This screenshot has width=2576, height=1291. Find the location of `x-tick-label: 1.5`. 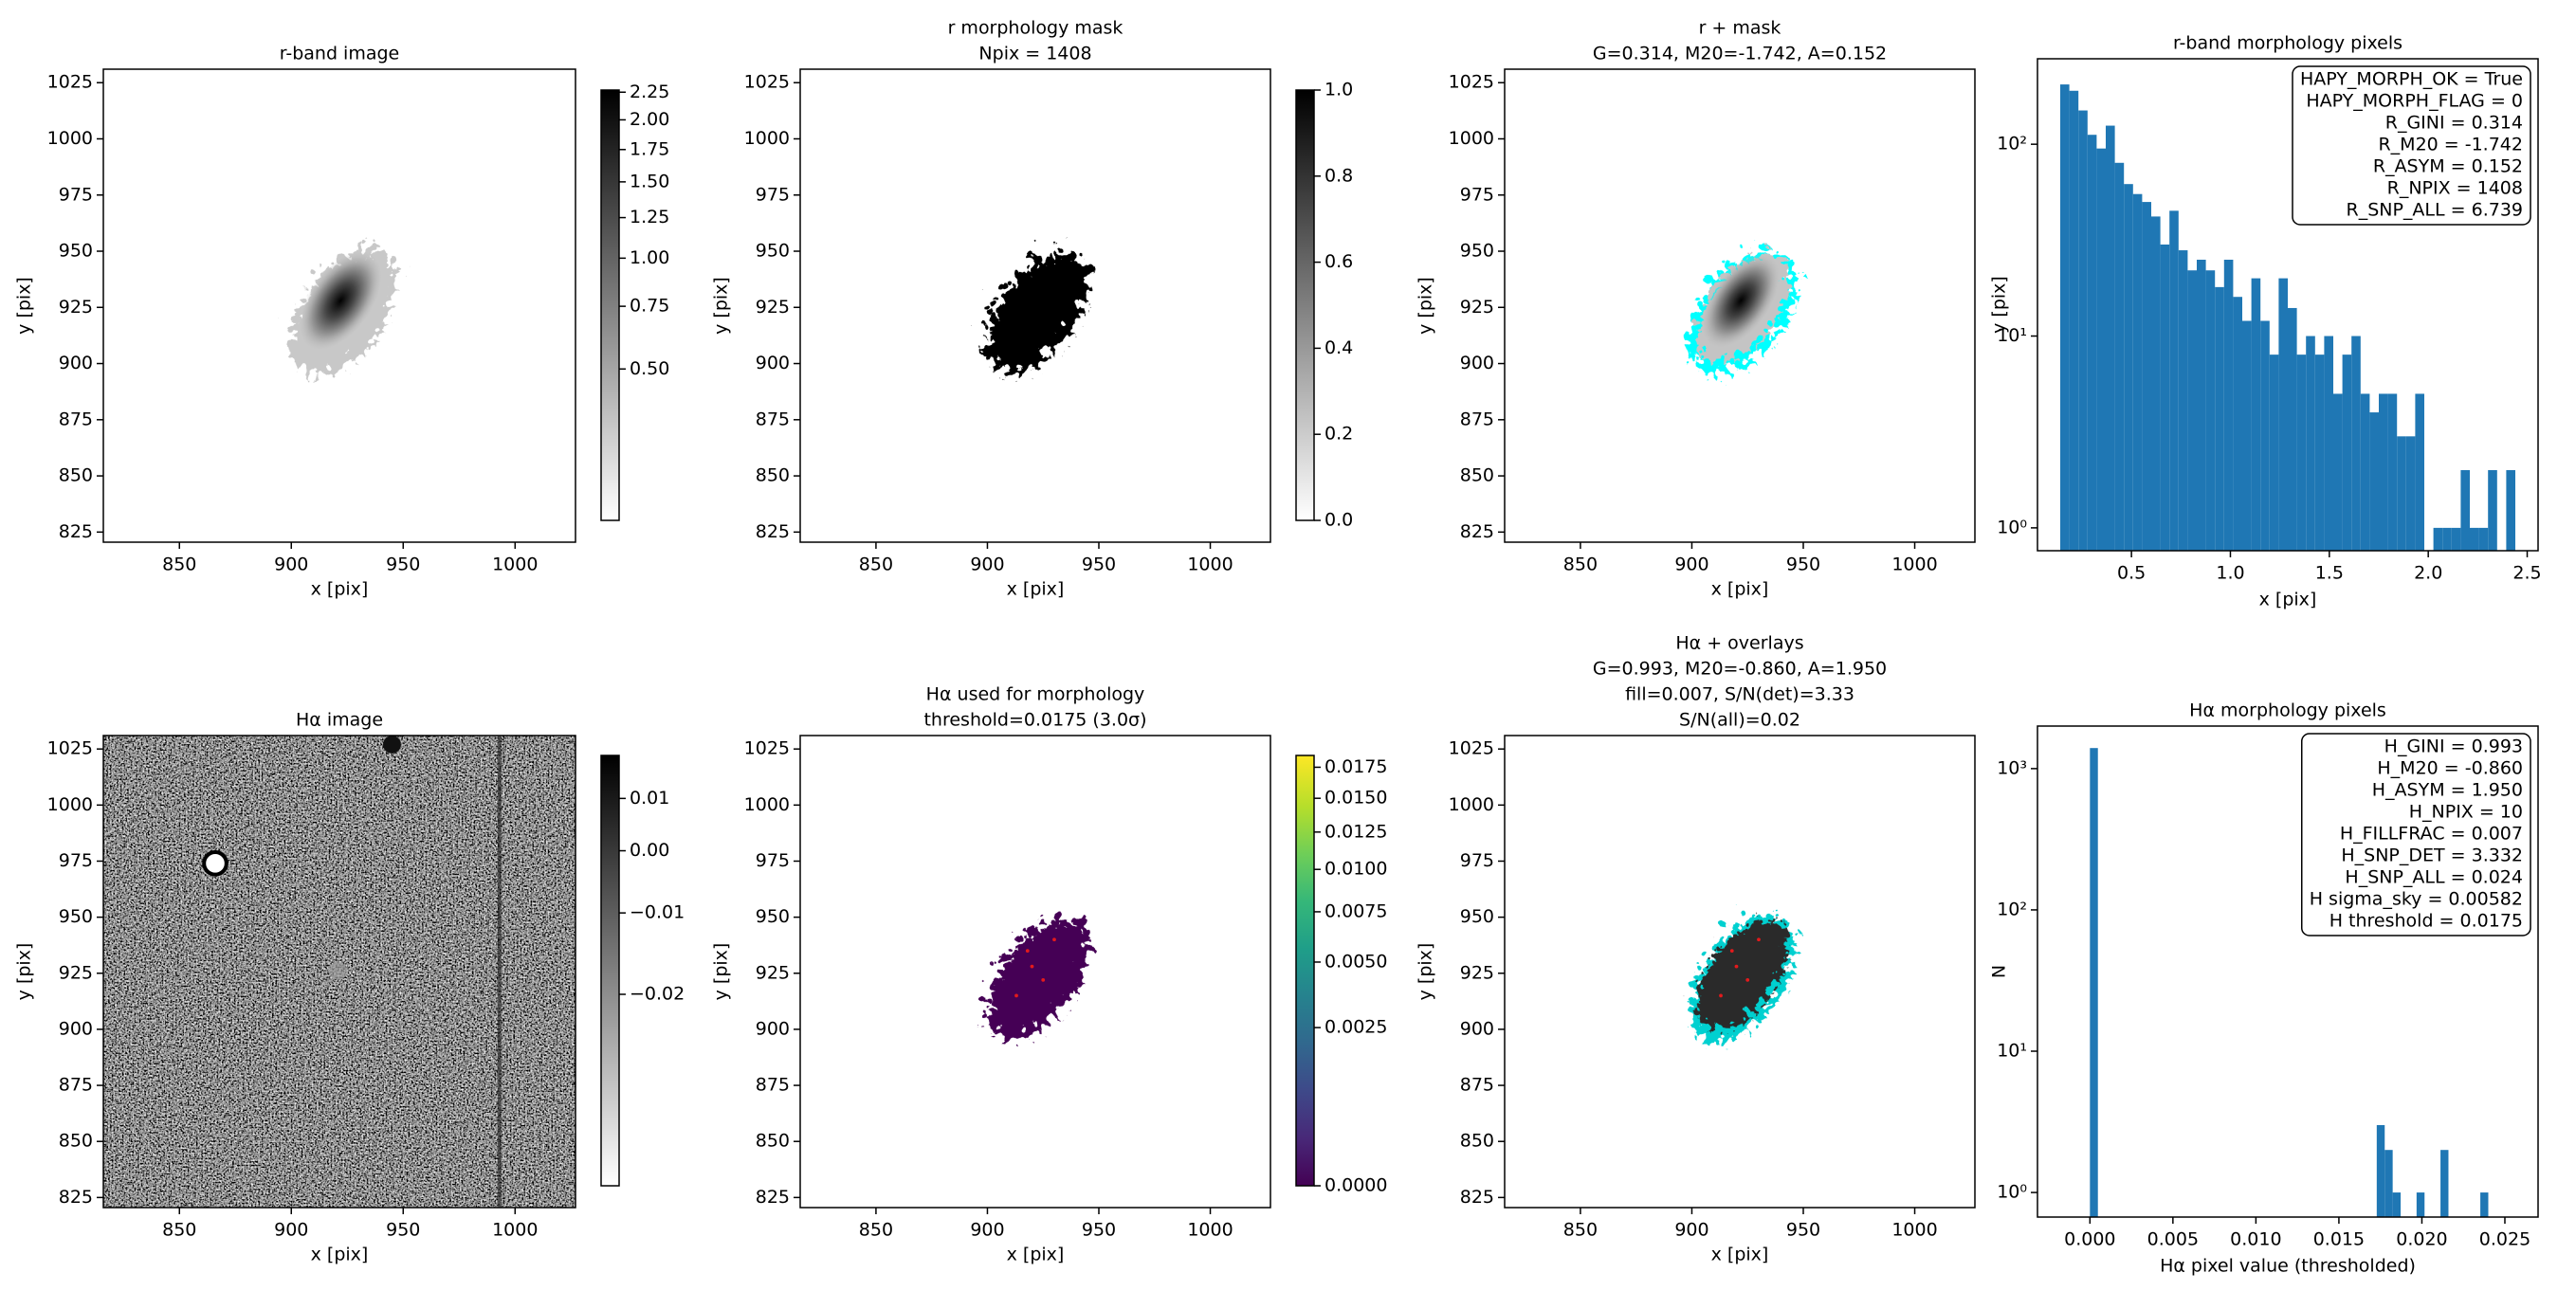

x-tick-label: 1.5 is located at coordinates (2329, 573).